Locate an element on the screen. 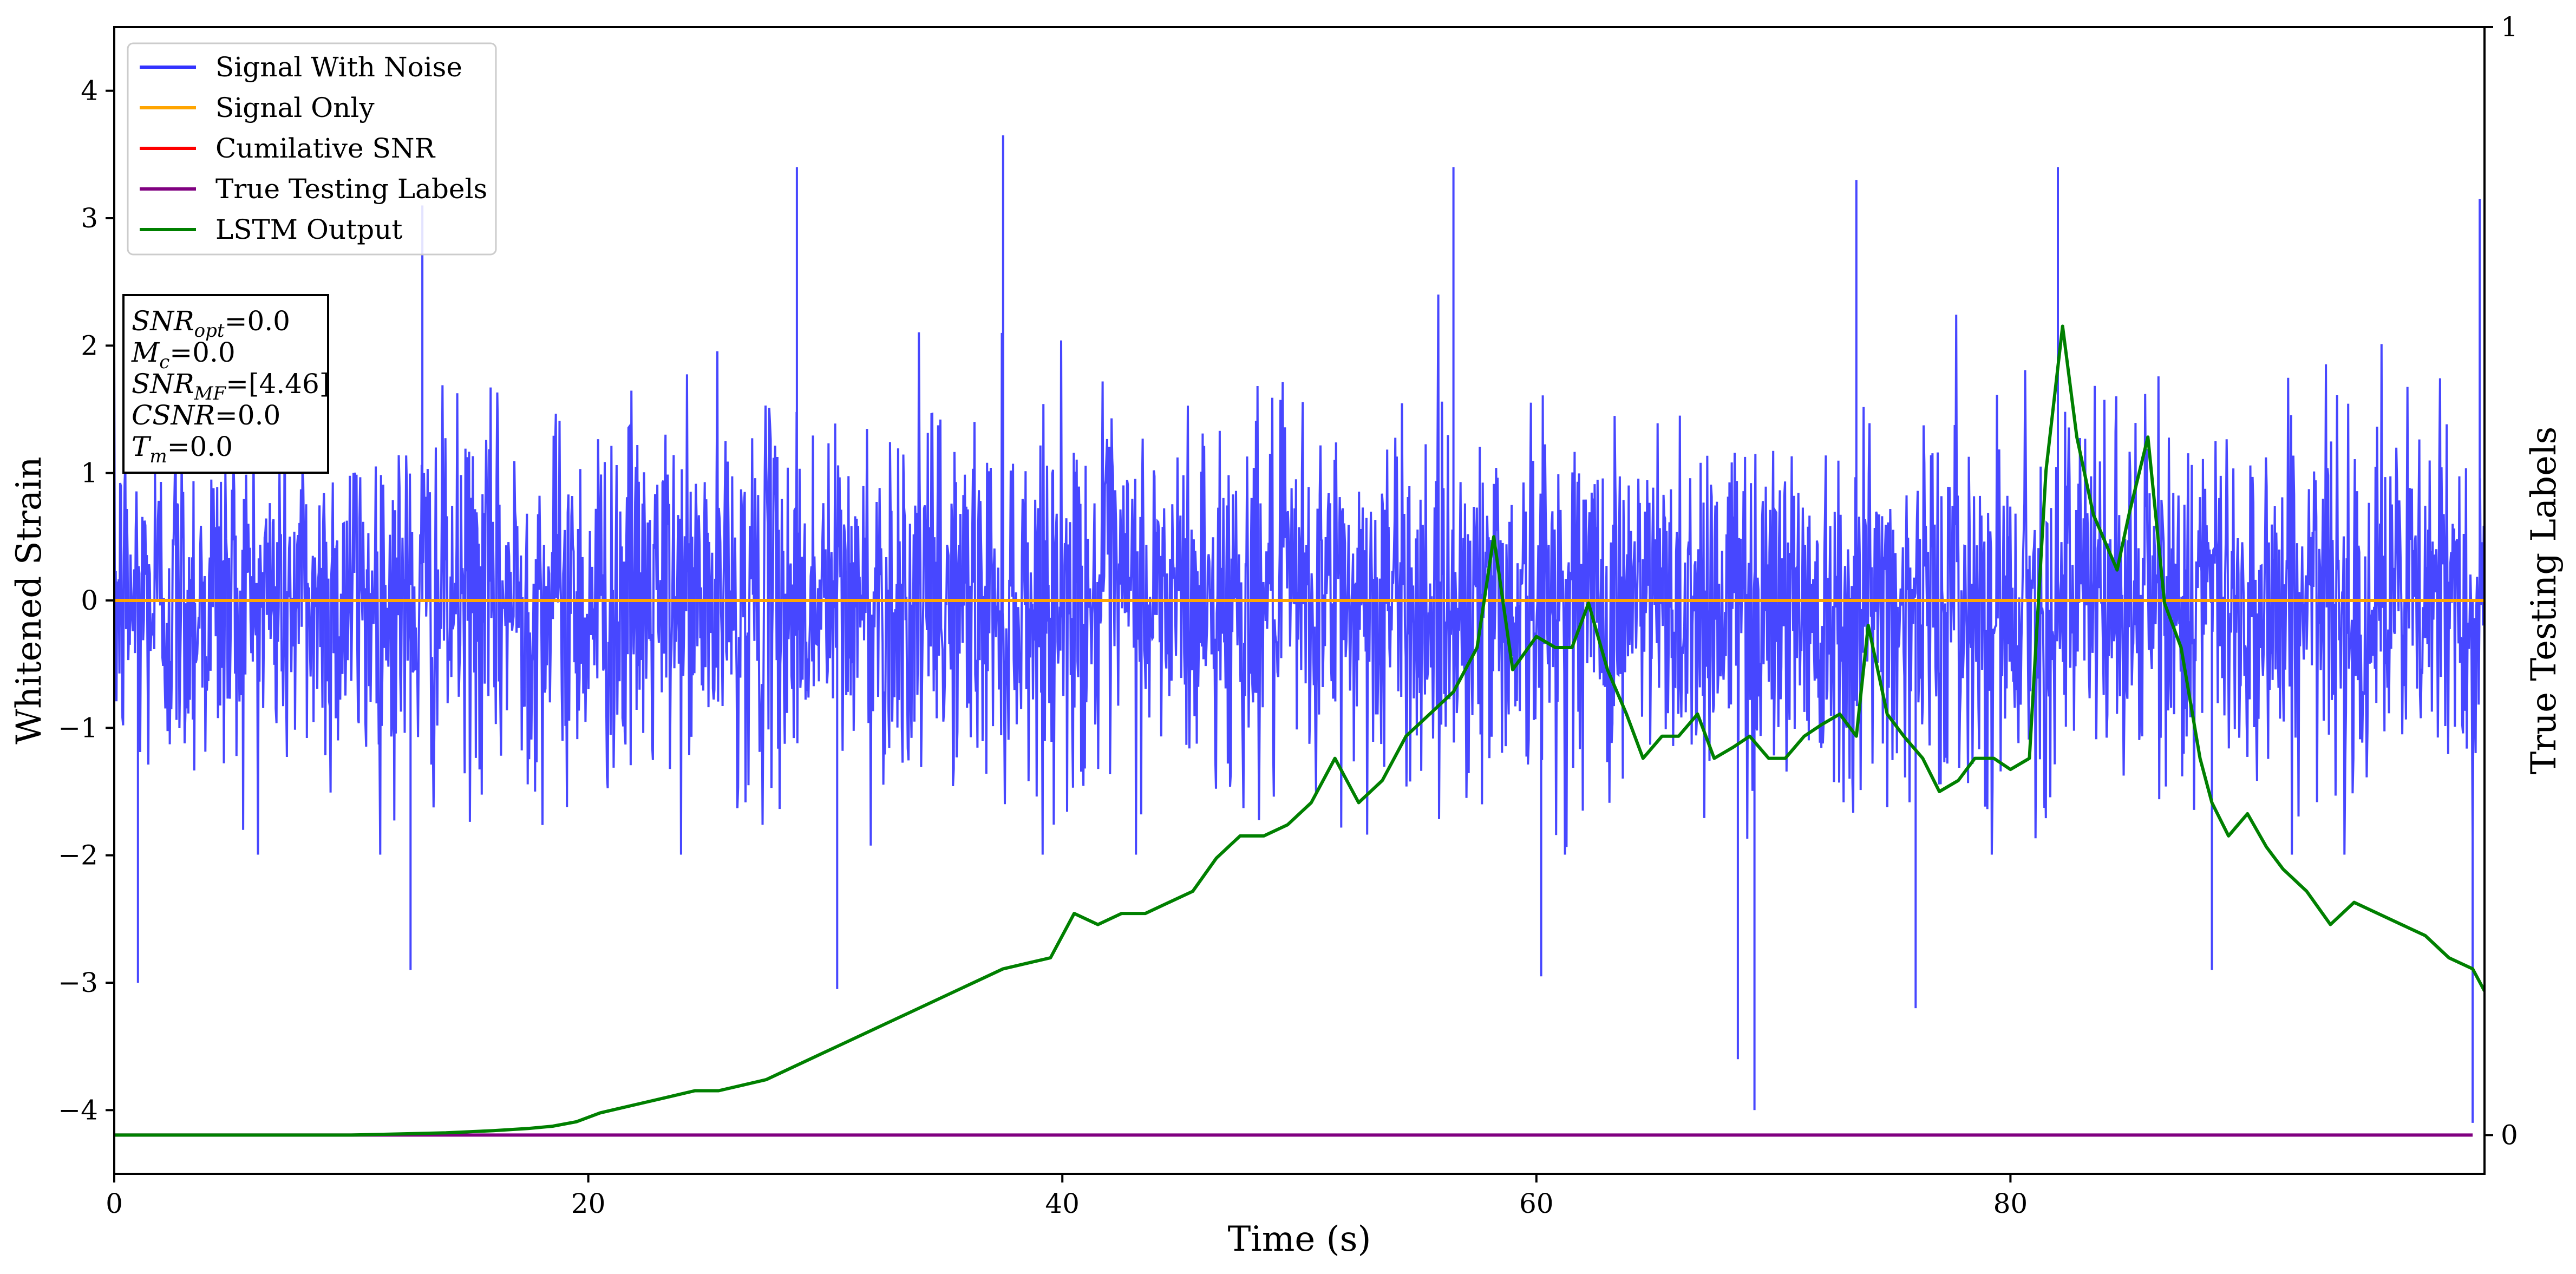 This screenshot has width=2576, height=1274. annotation-line: Mc=0.0 is located at coordinates (183, 355).